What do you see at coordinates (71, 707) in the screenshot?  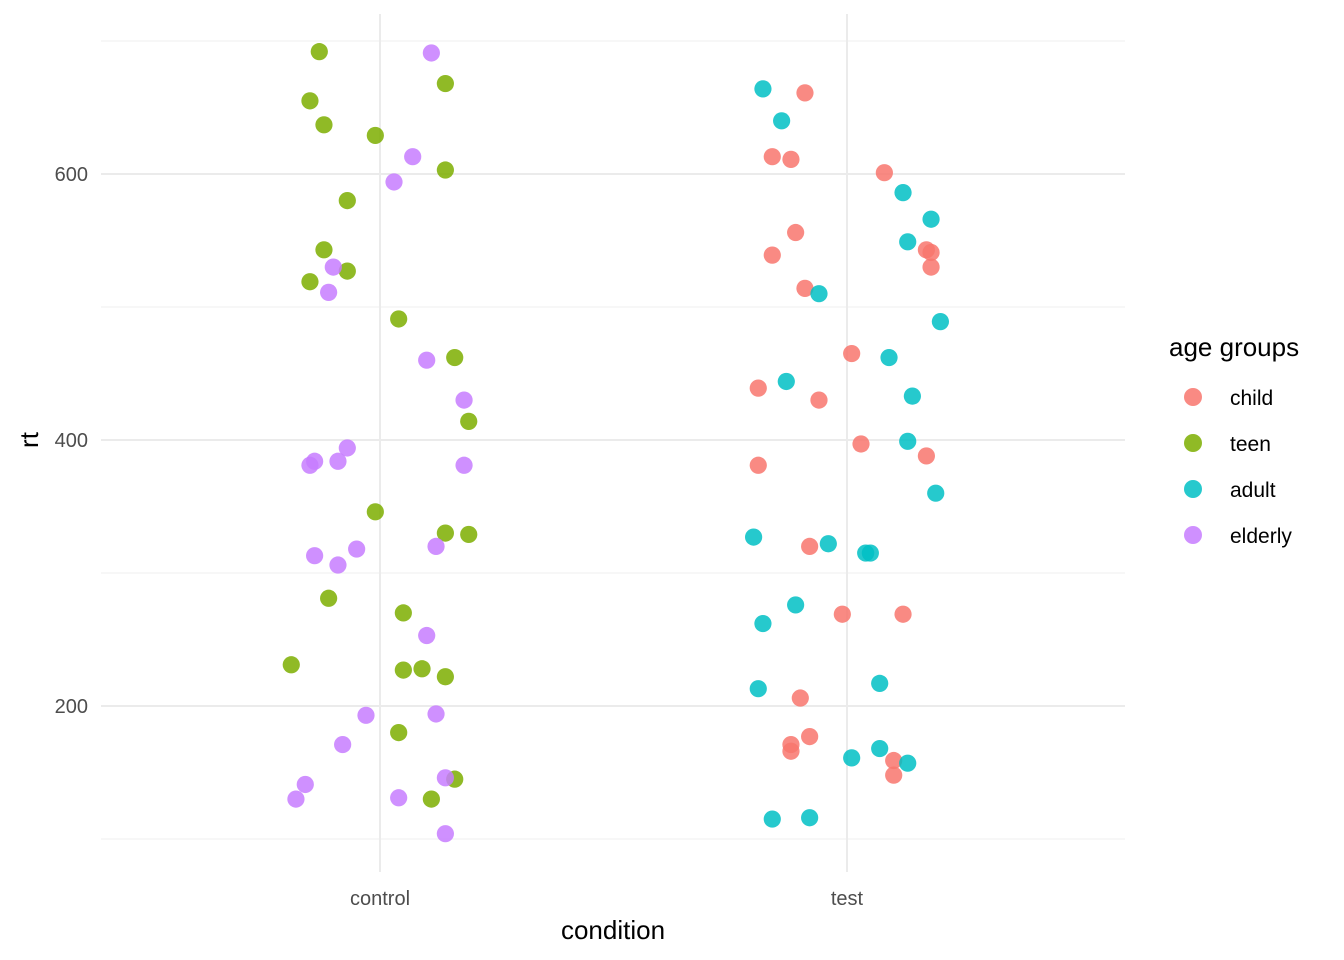 I see `y-tick-label: 200` at bounding box center [71, 707].